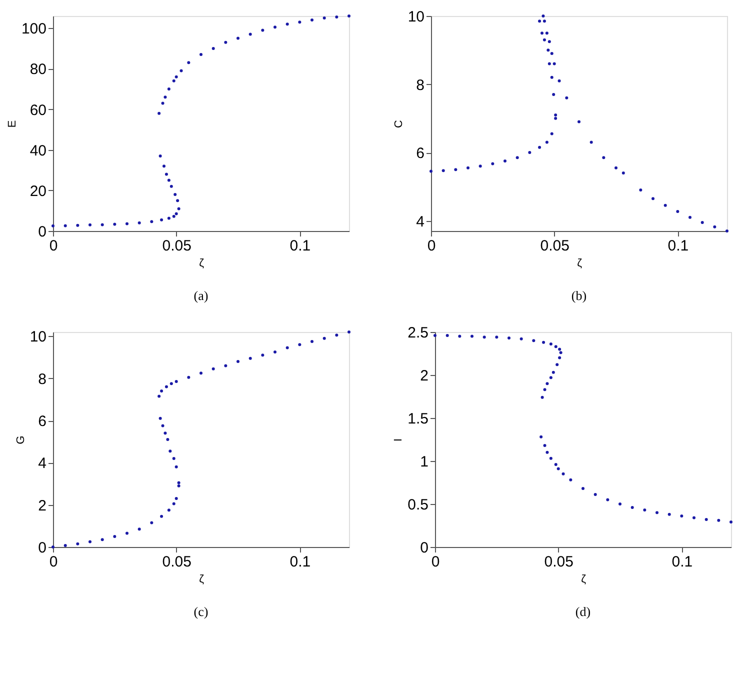 The height and width of the screenshot is (685, 748). What do you see at coordinates (583, 611) in the screenshot?
I see `text: (d)` at bounding box center [583, 611].